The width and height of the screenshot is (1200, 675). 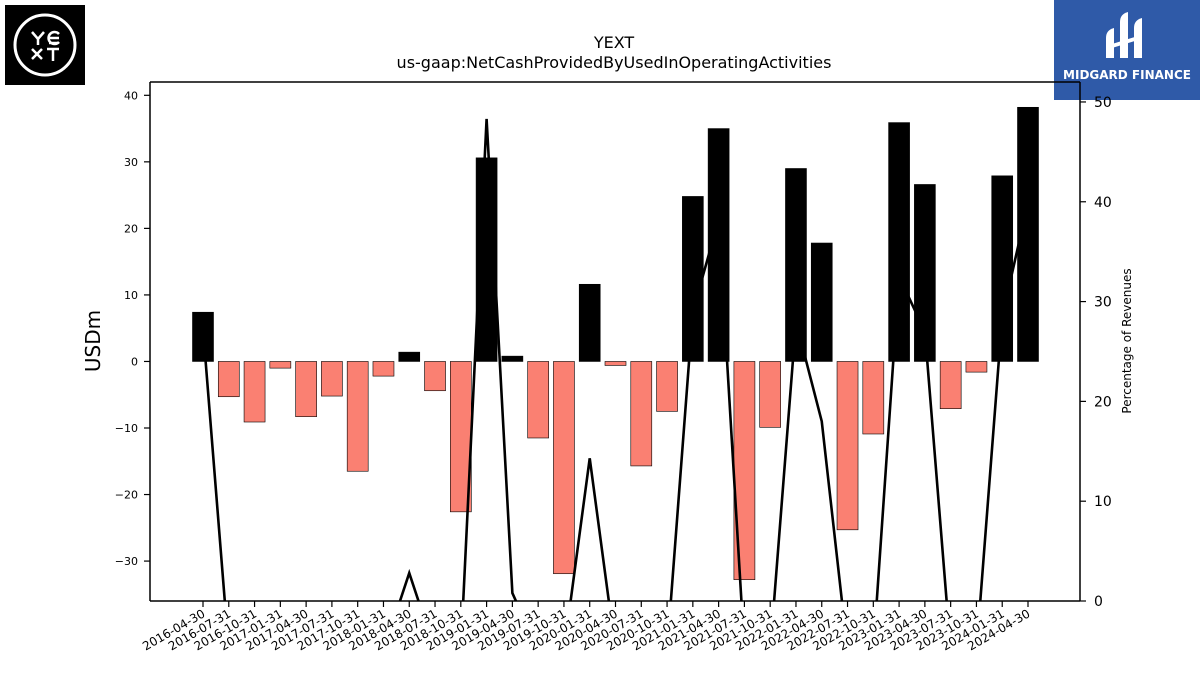 I want to click on y2-tick-label: 30, so click(x=1103, y=303).